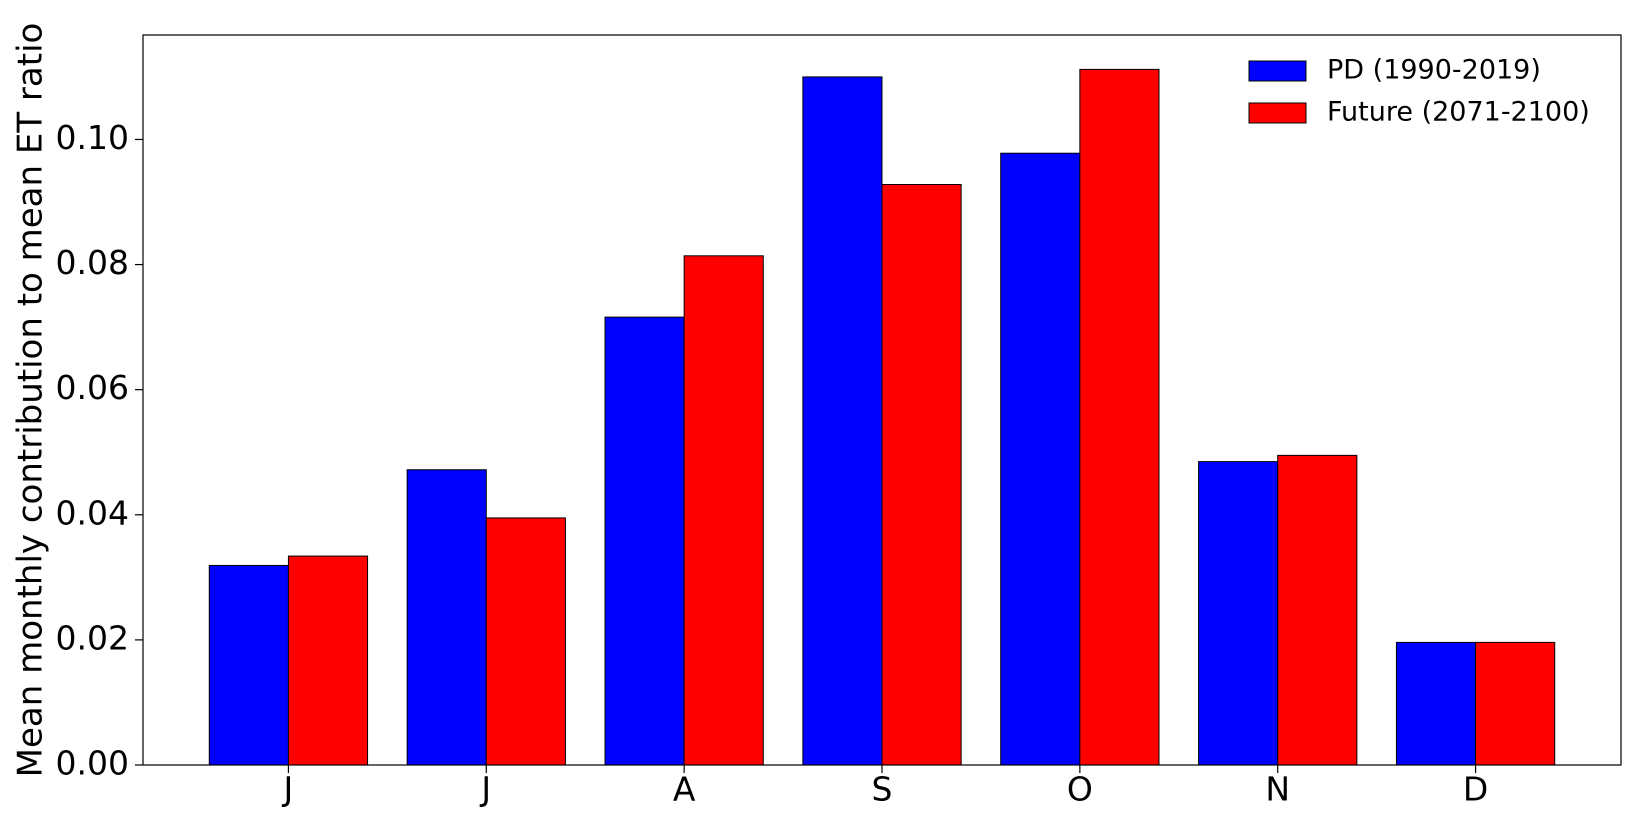 The height and width of the screenshot is (823, 1640). I want to click on legend-label: PD (1990-2019), so click(1434, 70).